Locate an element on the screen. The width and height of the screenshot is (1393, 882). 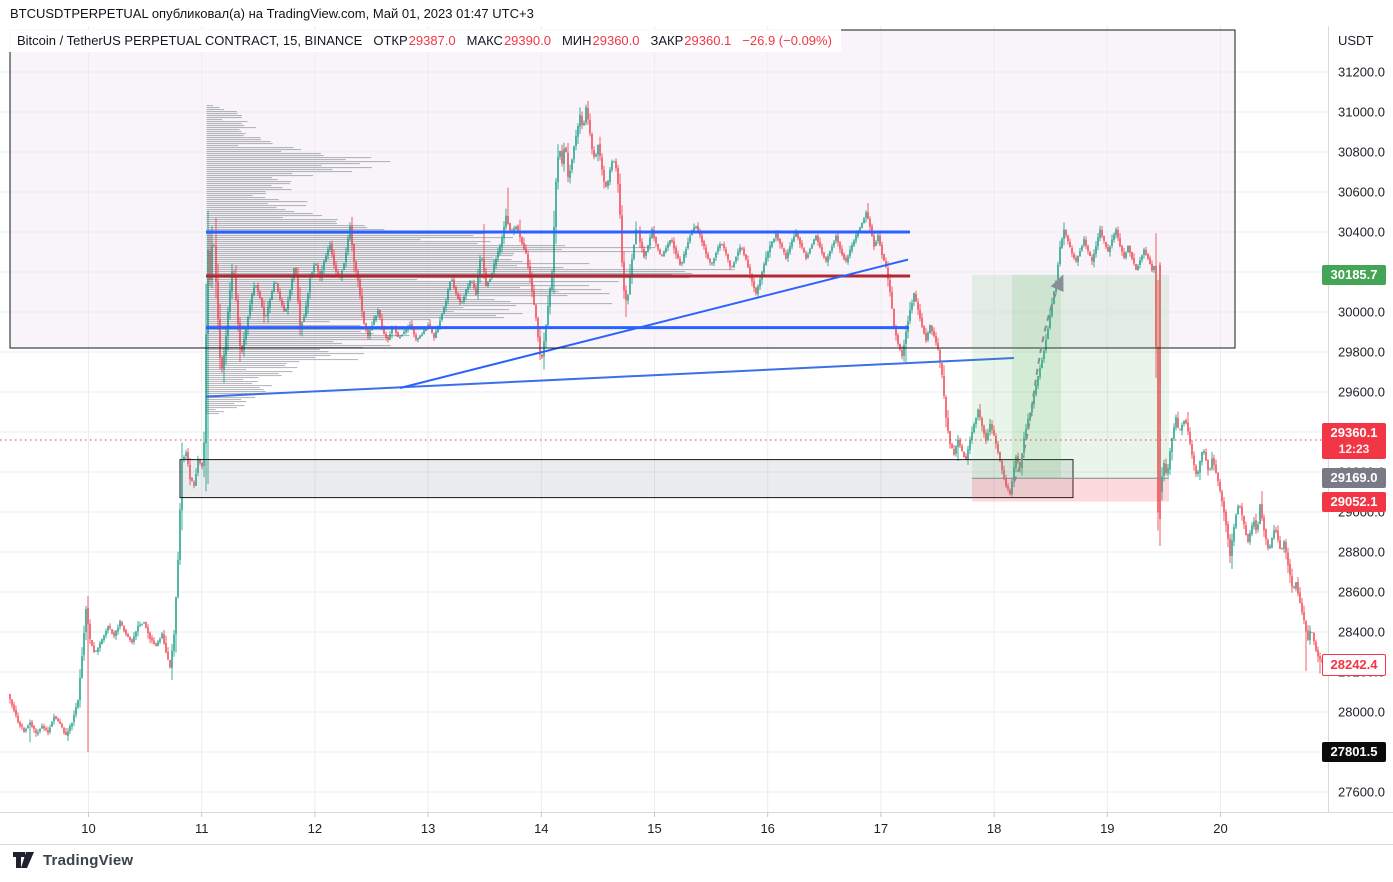
legend-low-value: 29360.0 is located at coordinates (616, 40).